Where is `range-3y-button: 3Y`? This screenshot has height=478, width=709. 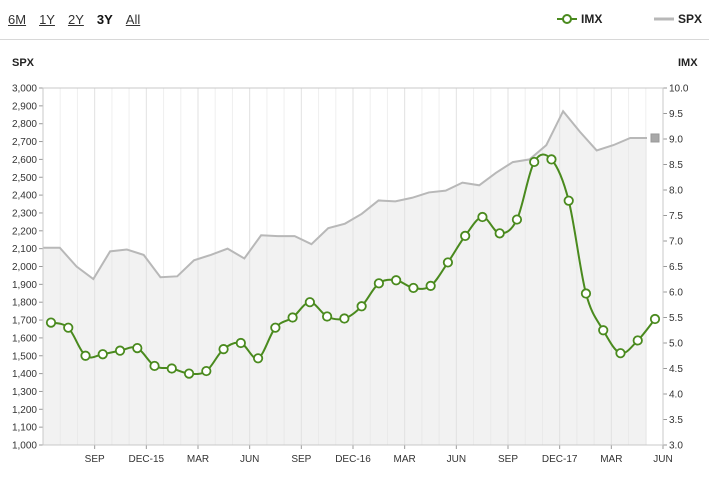 range-3y-button: 3Y is located at coordinates (104, 19).